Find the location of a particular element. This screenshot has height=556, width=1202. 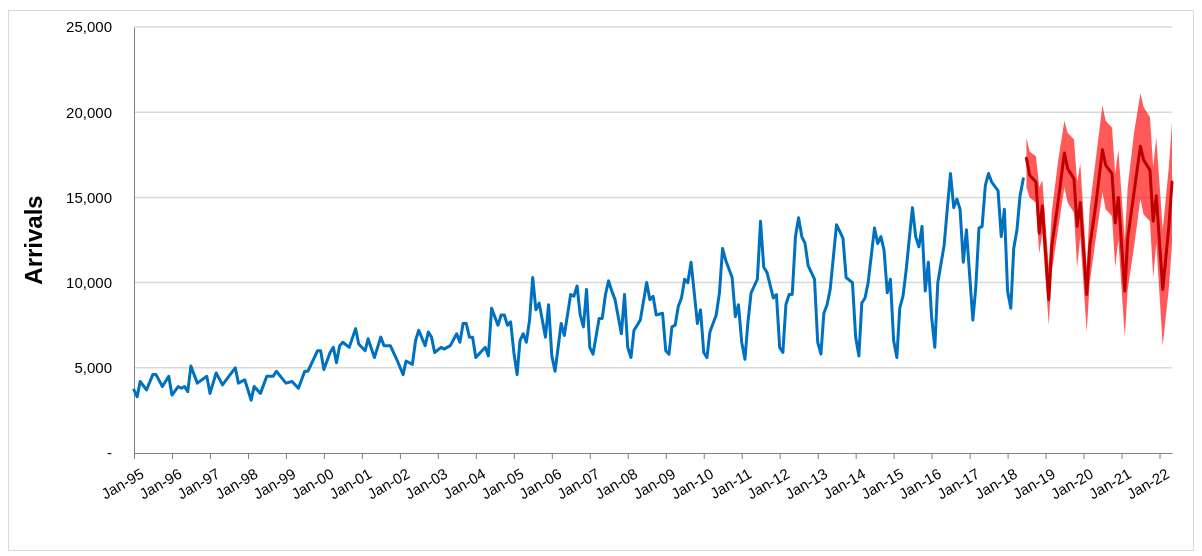

y-axis-title: Arrivals is located at coordinates (33, 240).